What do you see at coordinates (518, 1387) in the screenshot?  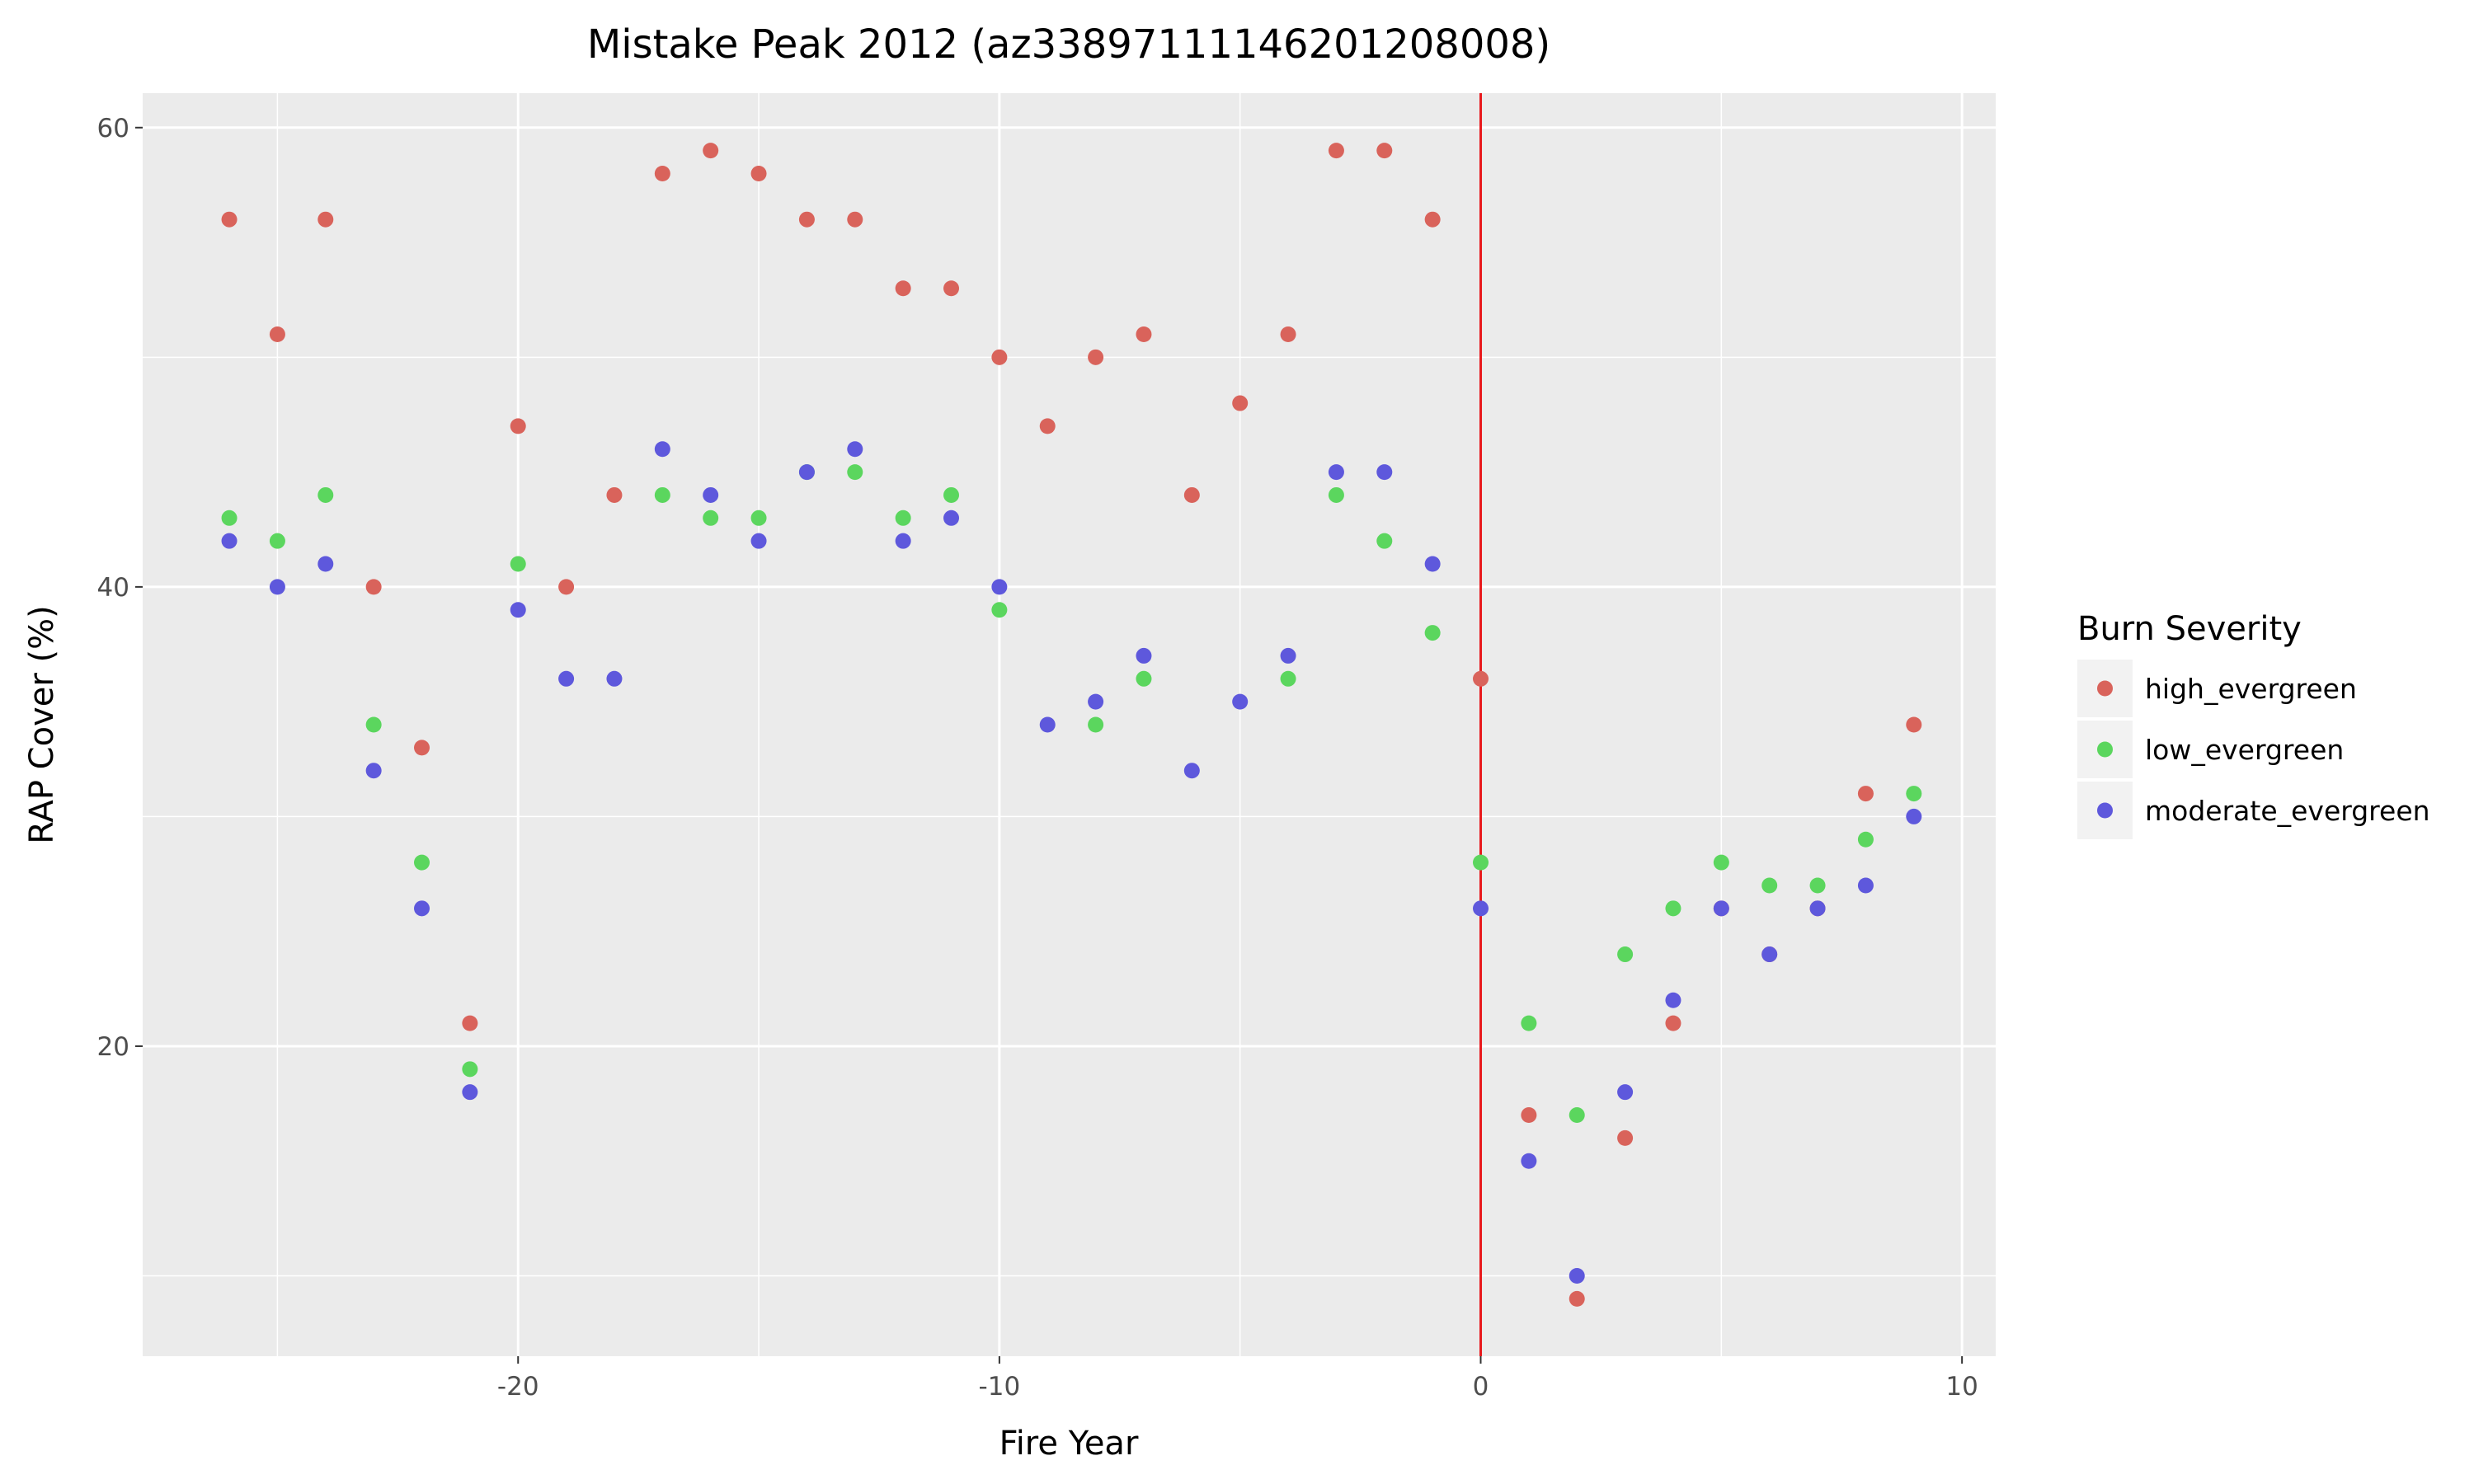 I see `x-tick-label: -20` at bounding box center [518, 1387].